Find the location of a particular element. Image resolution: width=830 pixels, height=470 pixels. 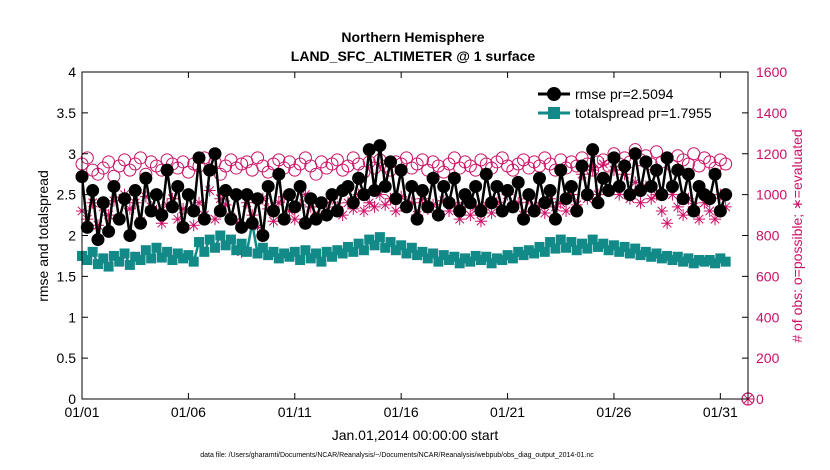

y-right-tick-label: 1600 is located at coordinates (771, 72).